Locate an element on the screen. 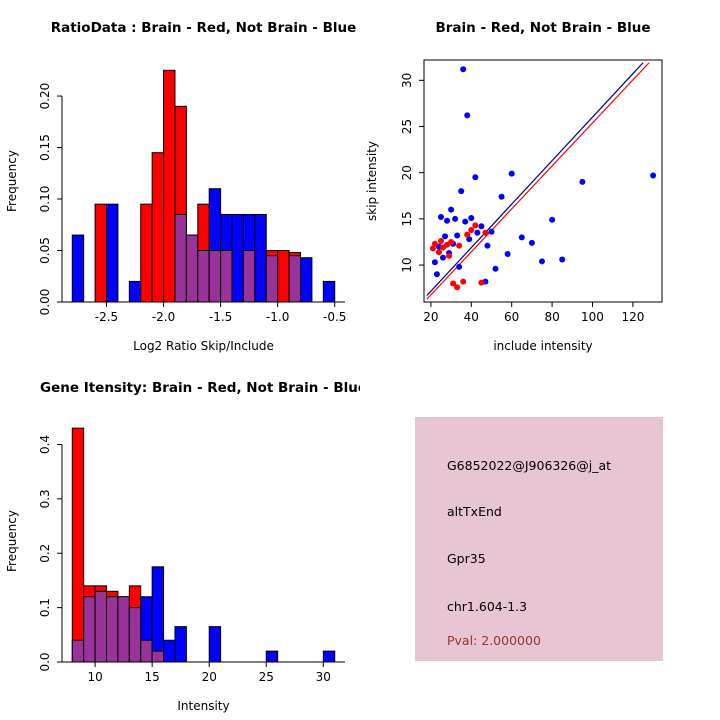 The height and width of the screenshot is (720, 720). svg-text: 0.00 is located at coordinates (45, 302).